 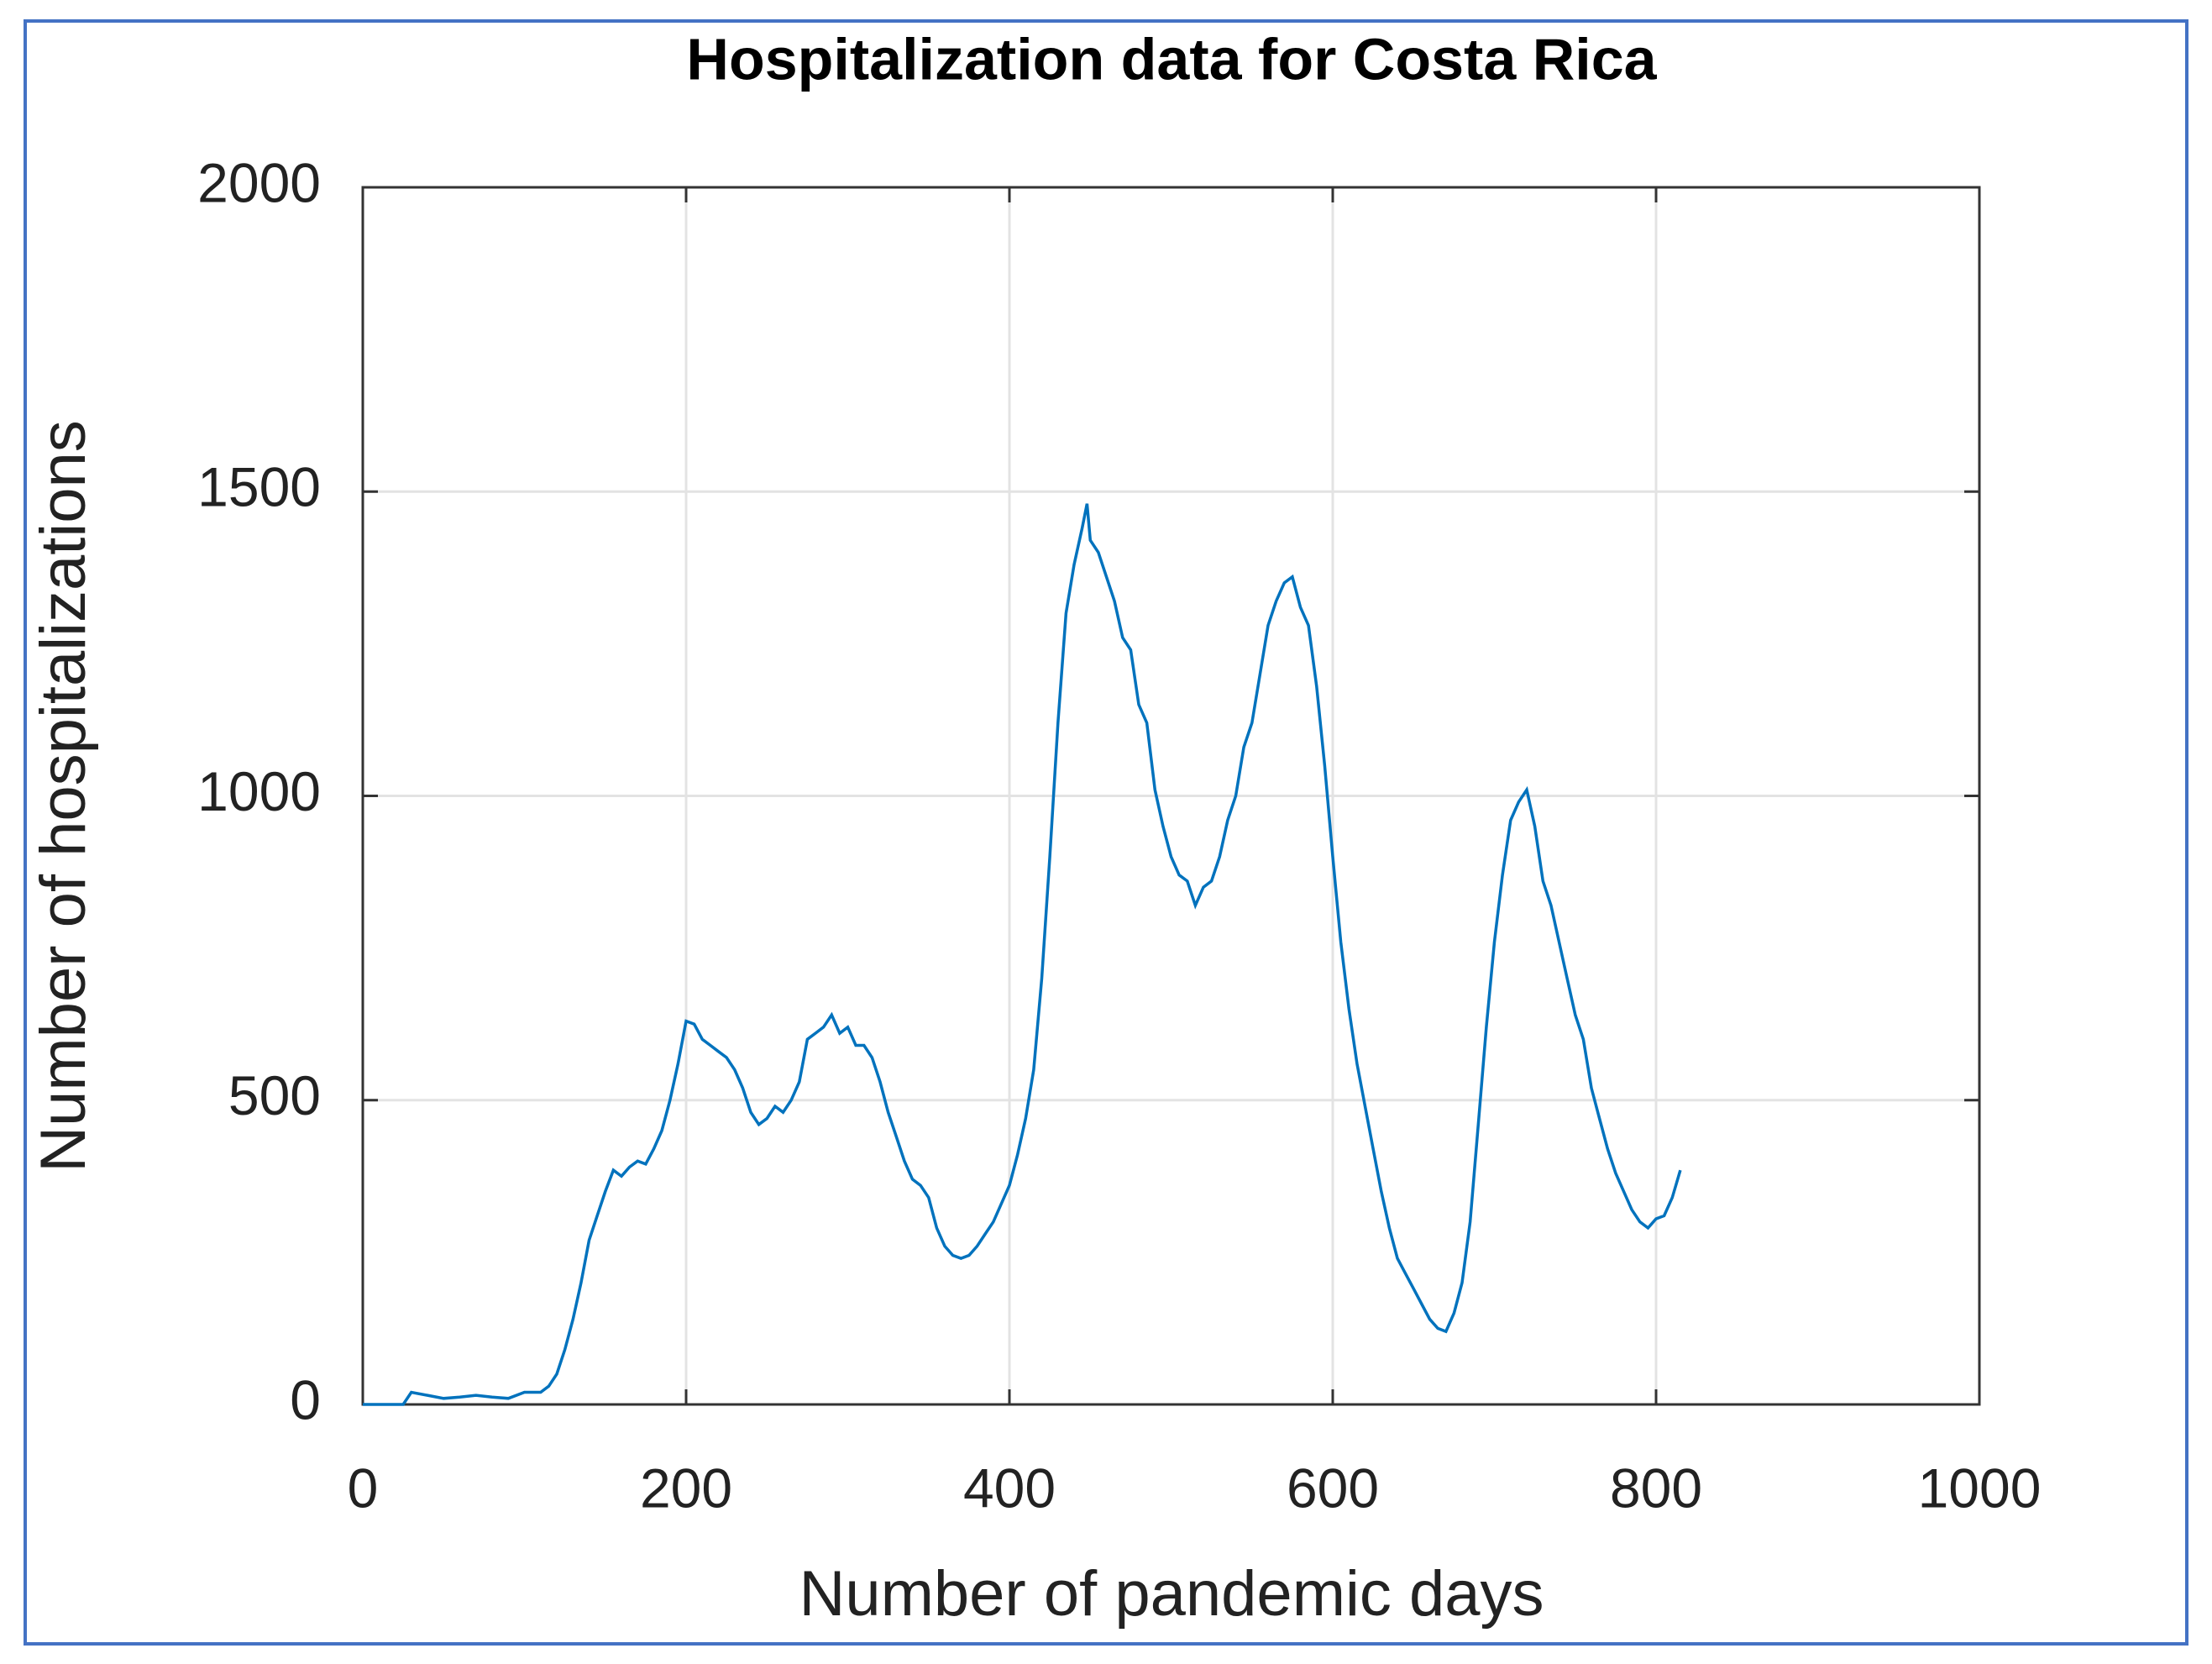 What do you see at coordinates (1171, 59) in the screenshot?
I see `chart-title: Hospitalization data for Costa Rica` at bounding box center [1171, 59].